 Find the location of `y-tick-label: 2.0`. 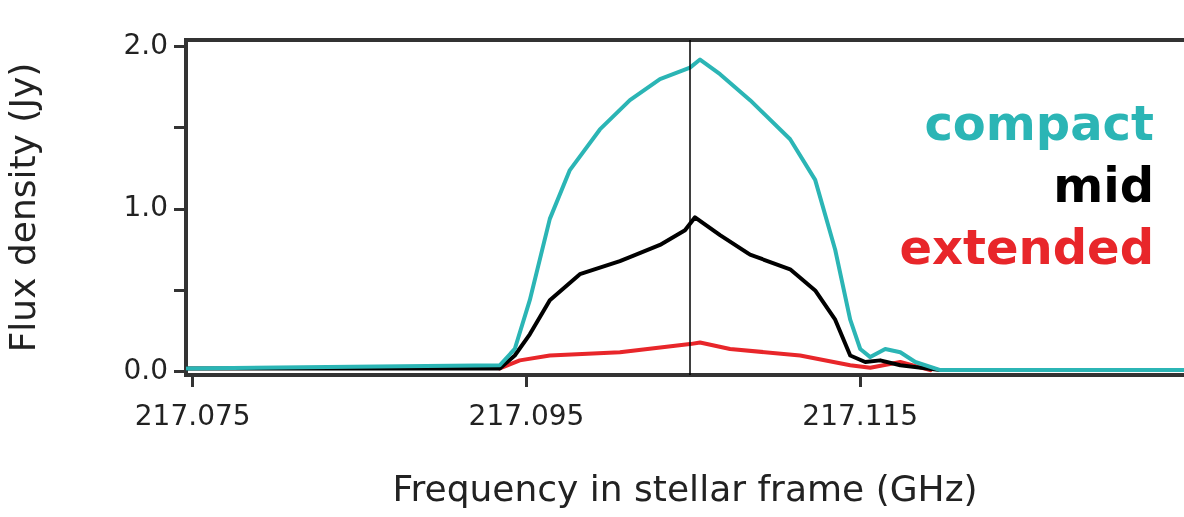

y-tick-label: 2.0 is located at coordinates (145, 44).